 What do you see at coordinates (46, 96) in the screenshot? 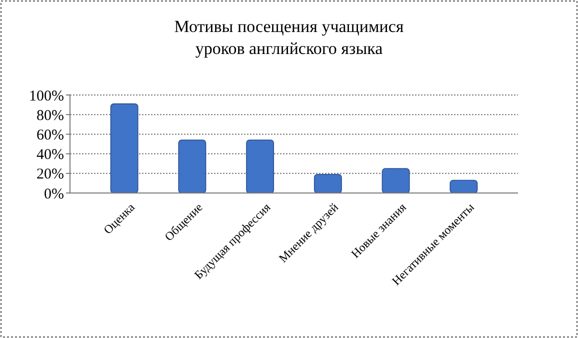
I see `y-tick-label: 100%` at bounding box center [46, 96].